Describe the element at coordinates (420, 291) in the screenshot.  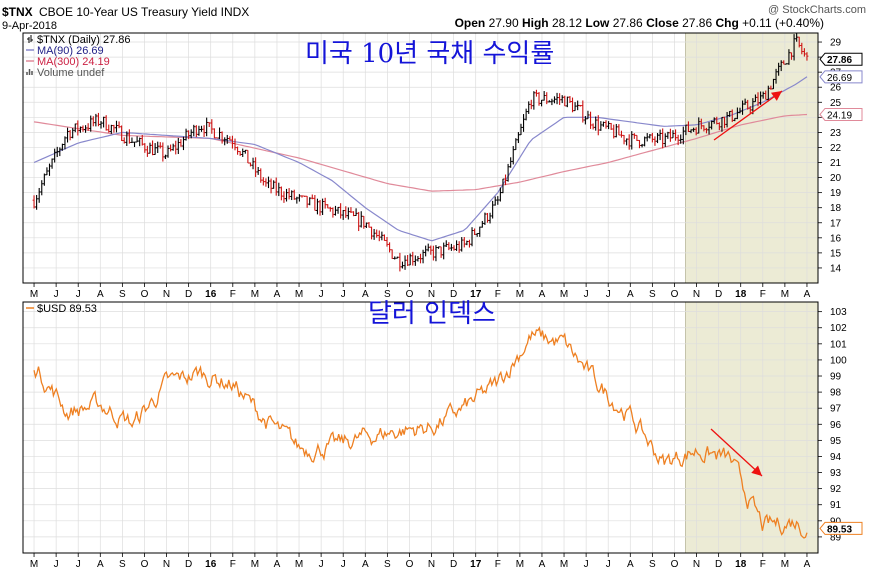
I see `x-axis-top: M J J A S O N D 16 F M A M J J A S O N D 17 F M A M J J A S O N D 18 F M A` at that location.